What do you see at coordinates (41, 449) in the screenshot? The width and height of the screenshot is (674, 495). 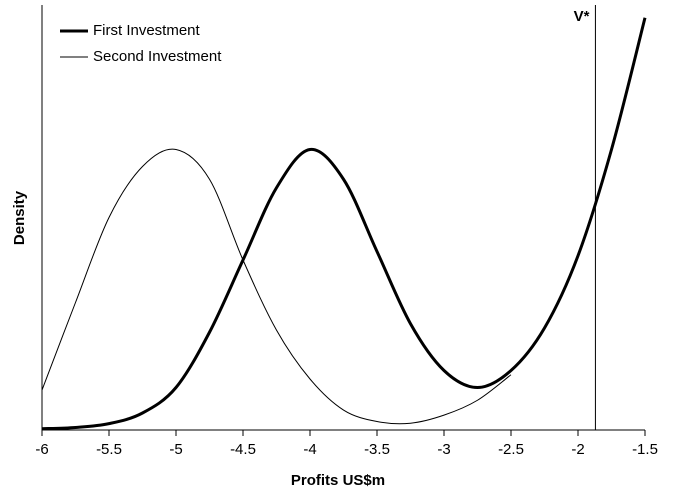 I see `x-tick-label: -6` at bounding box center [41, 449].